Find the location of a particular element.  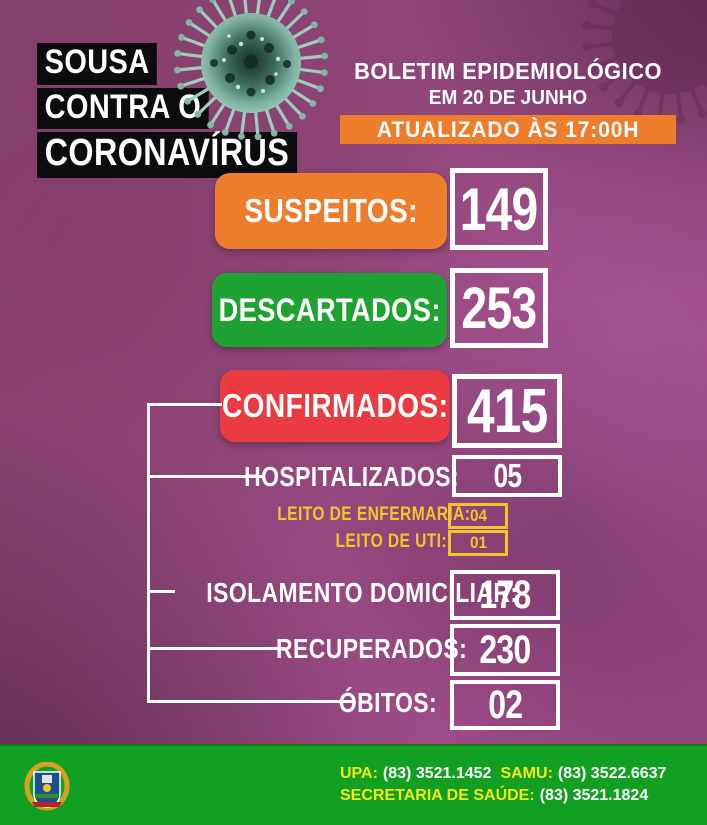

bracket-vertical-line is located at coordinates (148, 553).